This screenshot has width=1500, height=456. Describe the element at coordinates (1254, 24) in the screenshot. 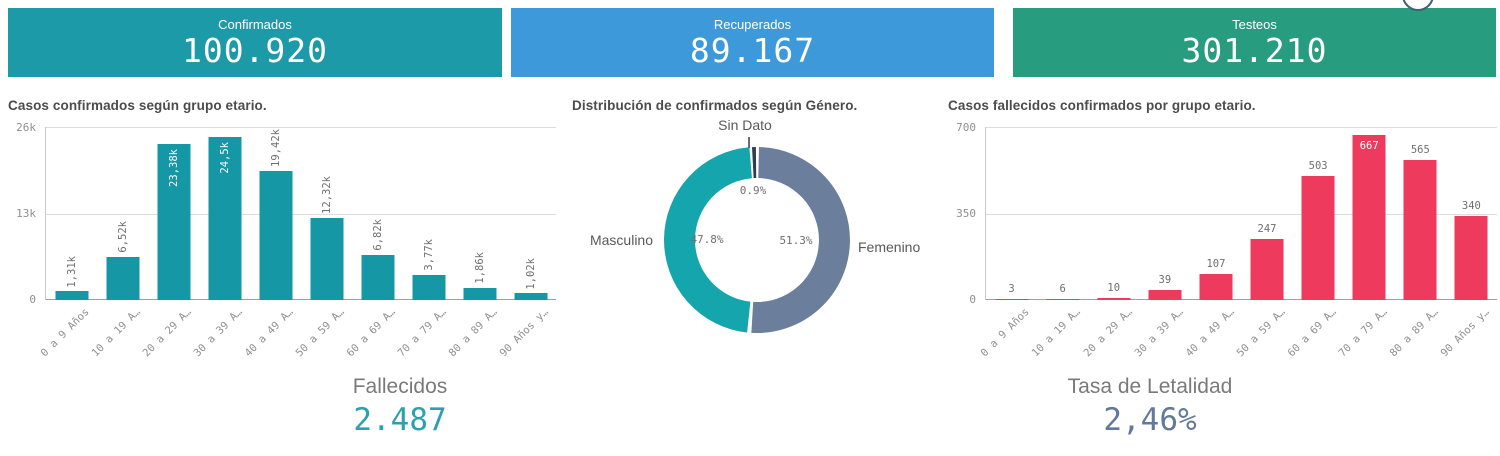

I see `kpi-testeos-label: Testeos` at that location.